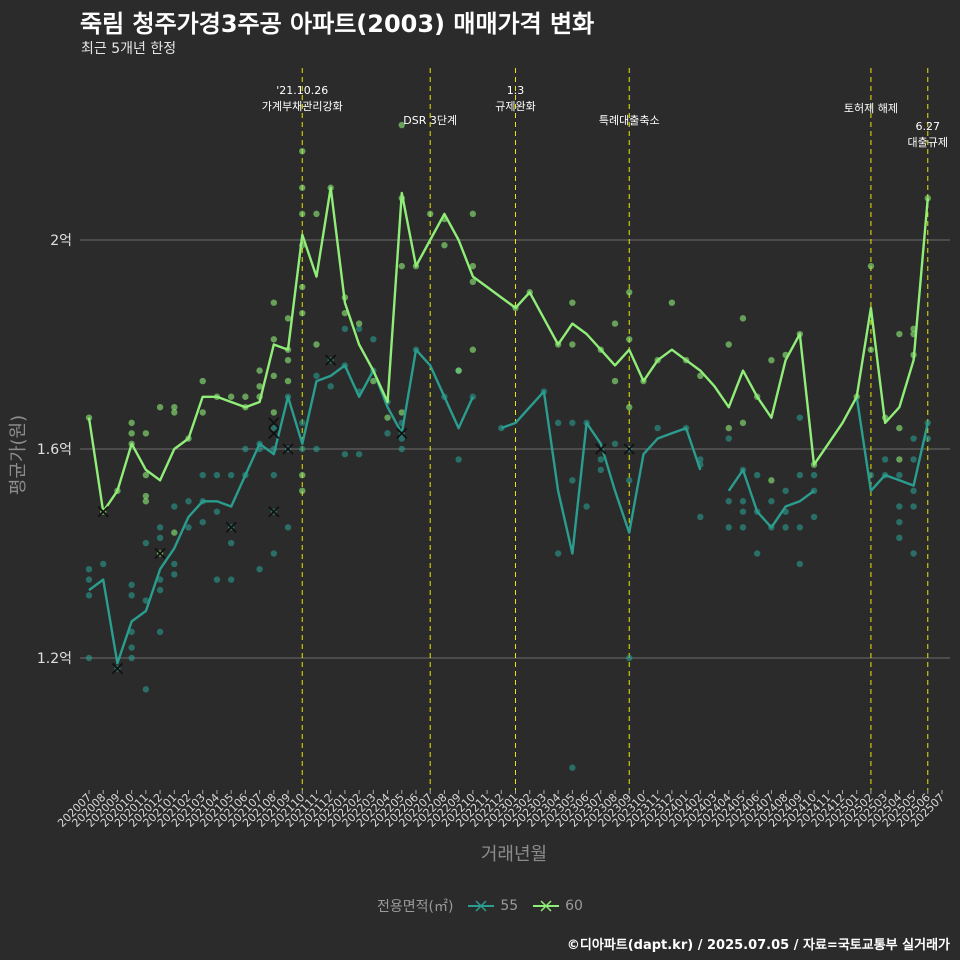 The image size is (960, 960). I want to click on event-annotation-2-1: 규제완화, so click(515, 106).